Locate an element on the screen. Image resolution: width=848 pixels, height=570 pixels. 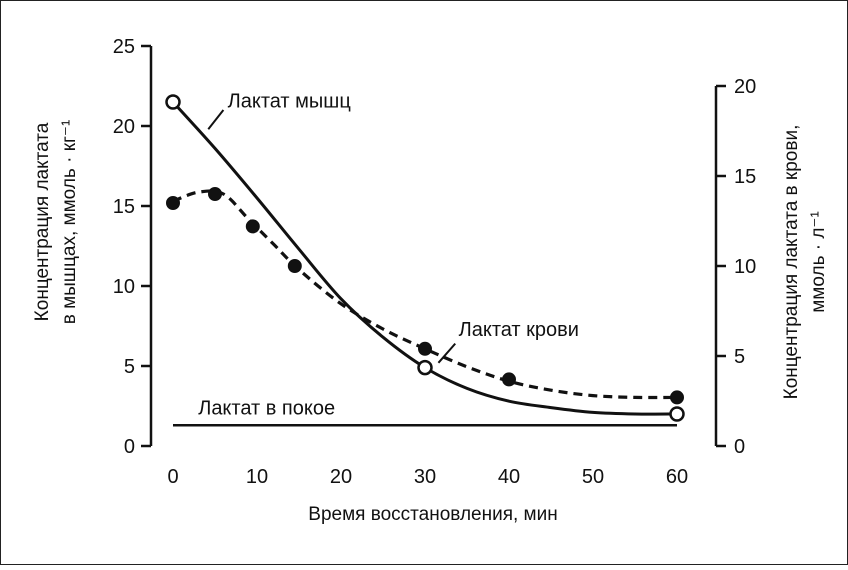
right-axis-title-line2: ммоль · л⁻¹ is located at coordinates (818, 262).